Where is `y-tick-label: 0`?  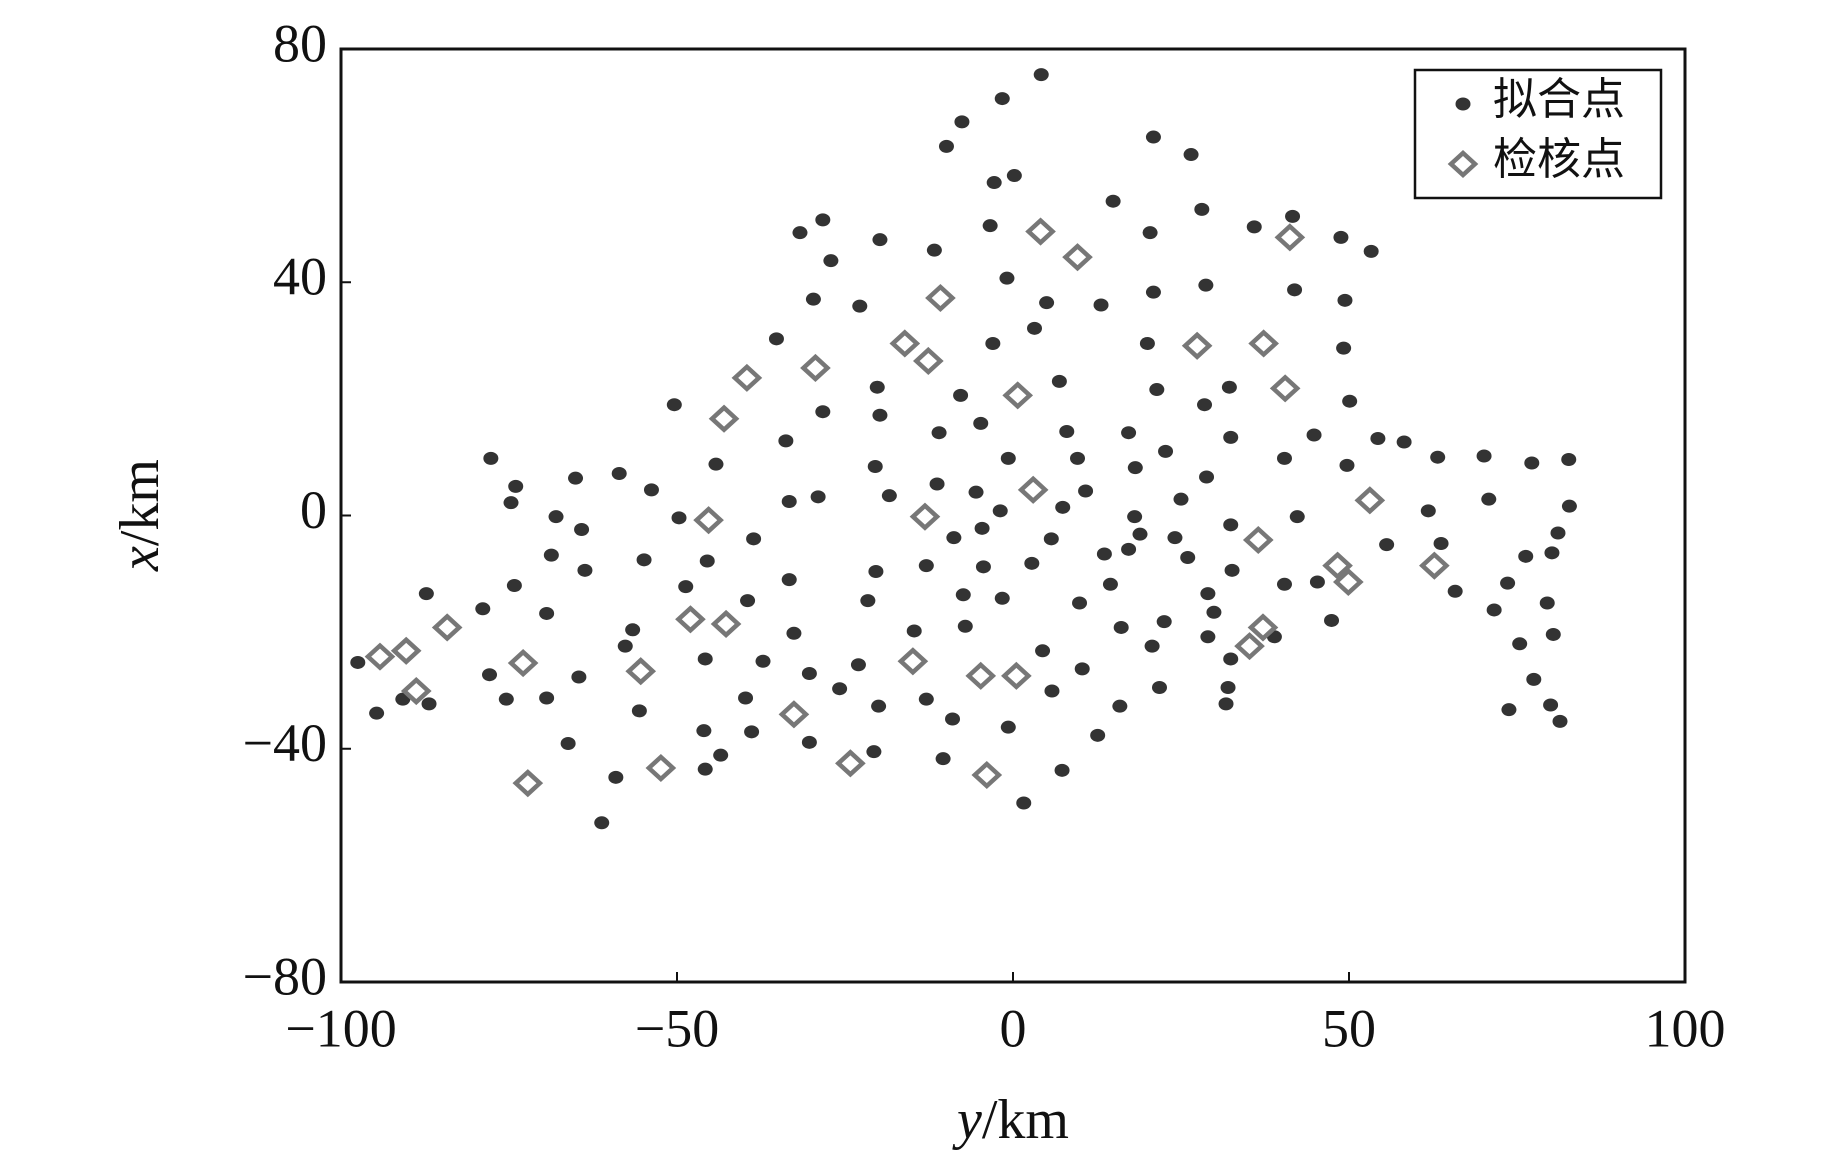 y-tick-label: 0 is located at coordinates (313, 510).